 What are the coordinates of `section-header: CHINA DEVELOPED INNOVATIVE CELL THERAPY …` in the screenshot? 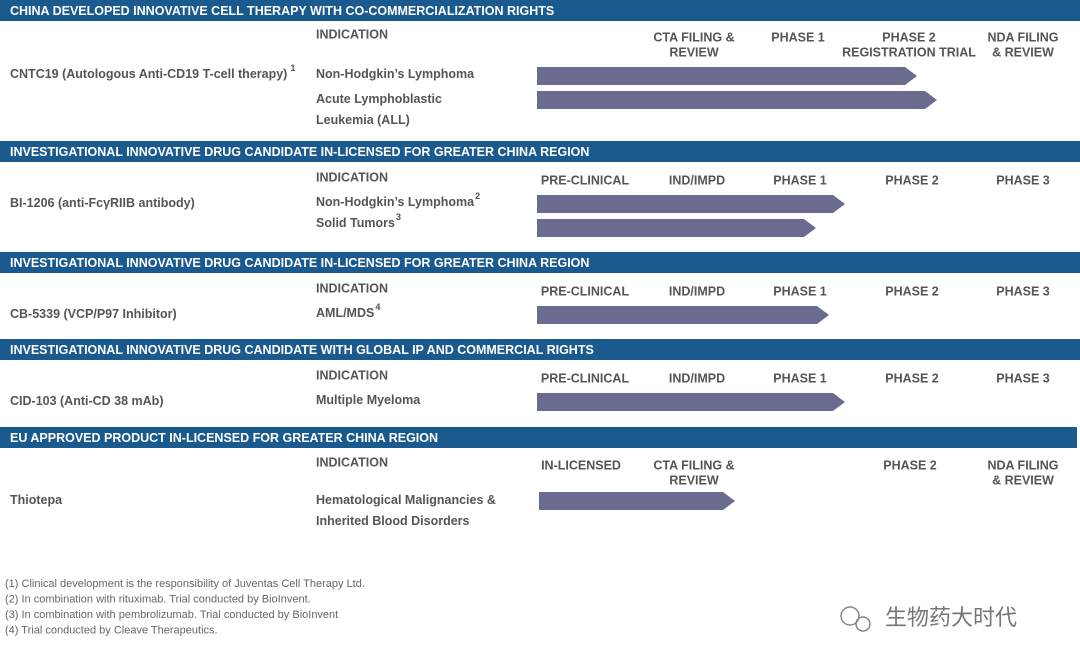 It's located at (282, 11).